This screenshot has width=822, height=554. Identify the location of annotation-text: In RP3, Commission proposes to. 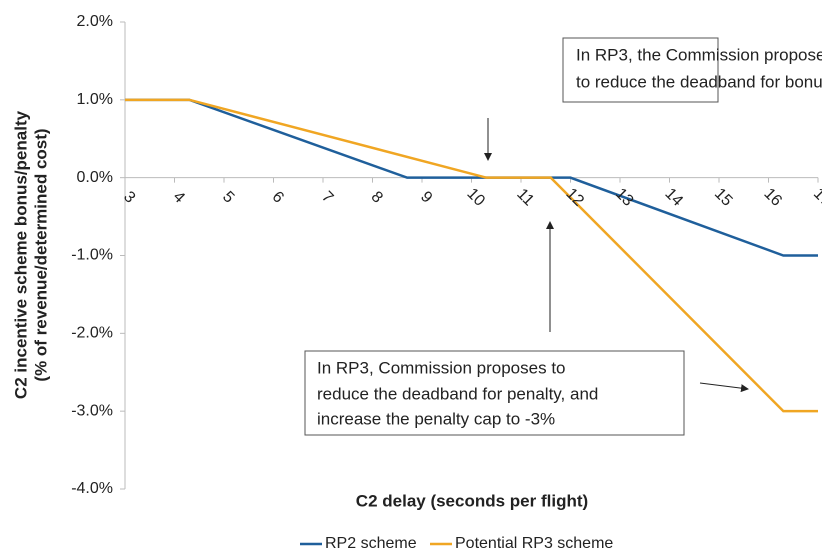
(441, 367).